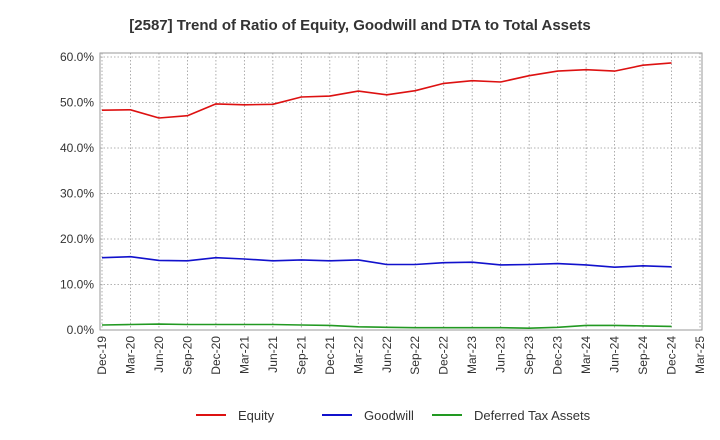 The width and height of the screenshot is (720, 440). Describe the element at coordinates (700, 355) in the screenshot. I see `x-tick-label: Mar-25` at that location.